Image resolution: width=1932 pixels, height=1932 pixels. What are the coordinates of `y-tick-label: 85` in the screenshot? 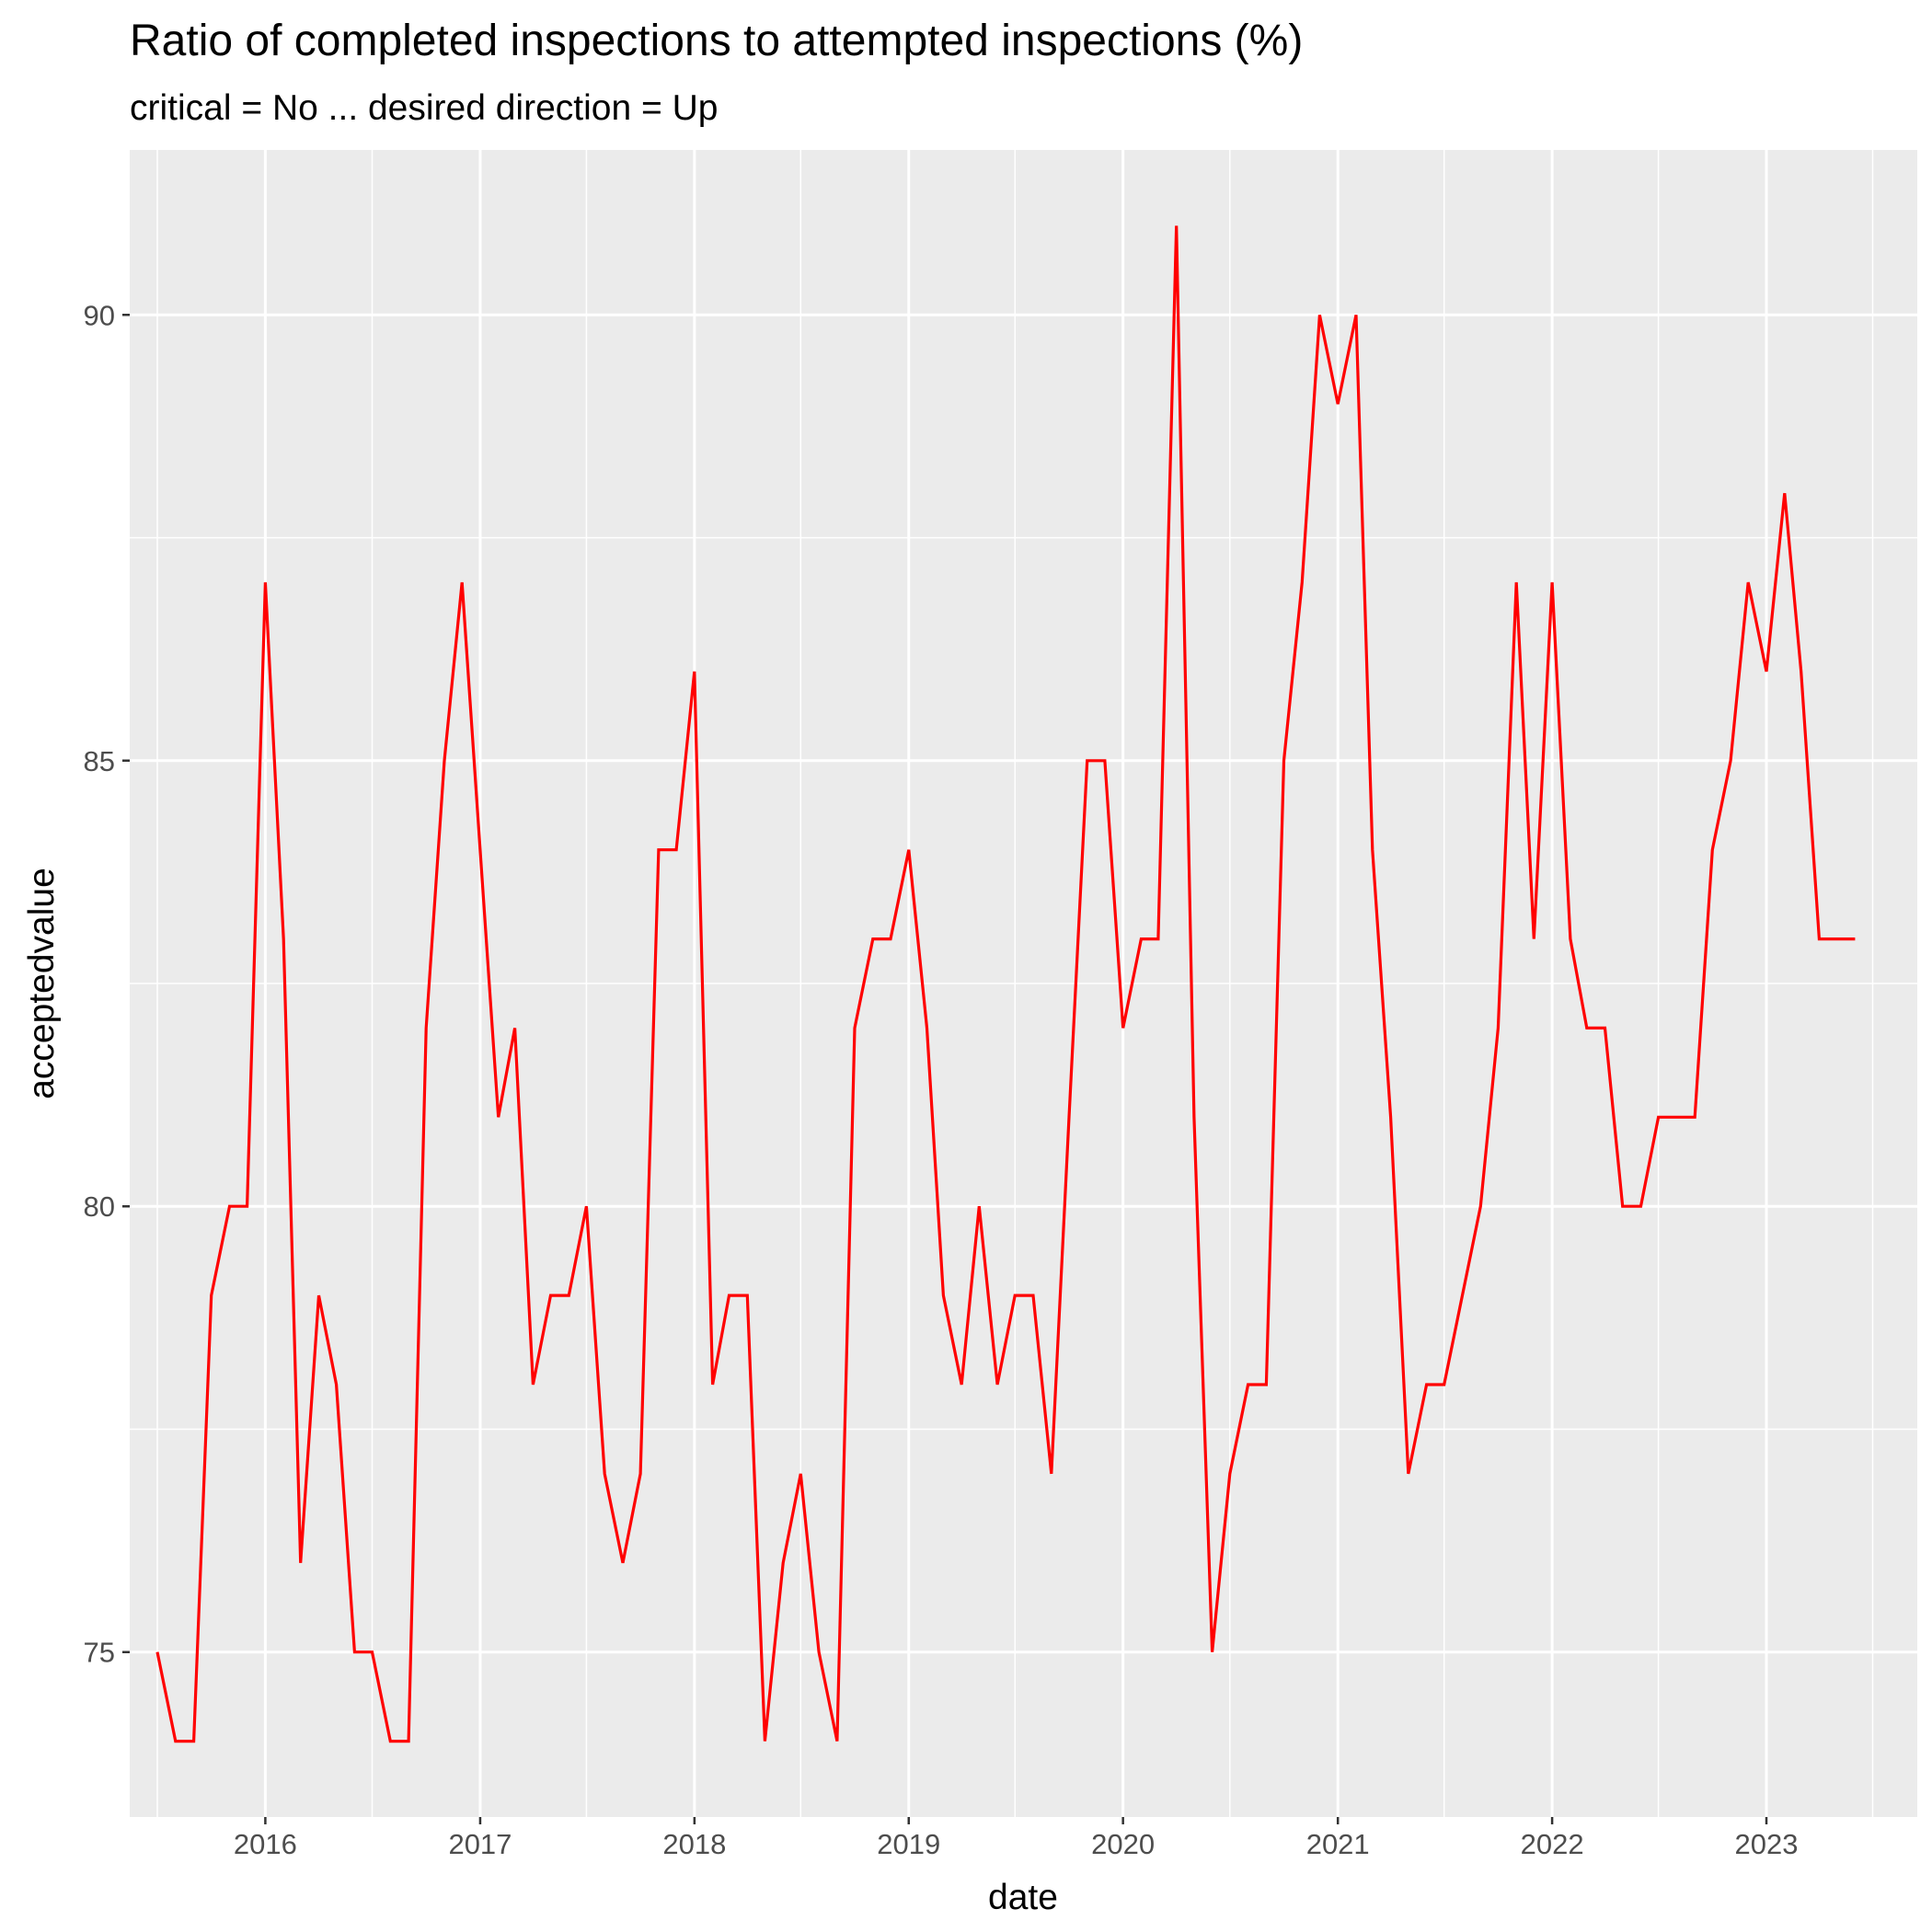 It's located at (99, 761).